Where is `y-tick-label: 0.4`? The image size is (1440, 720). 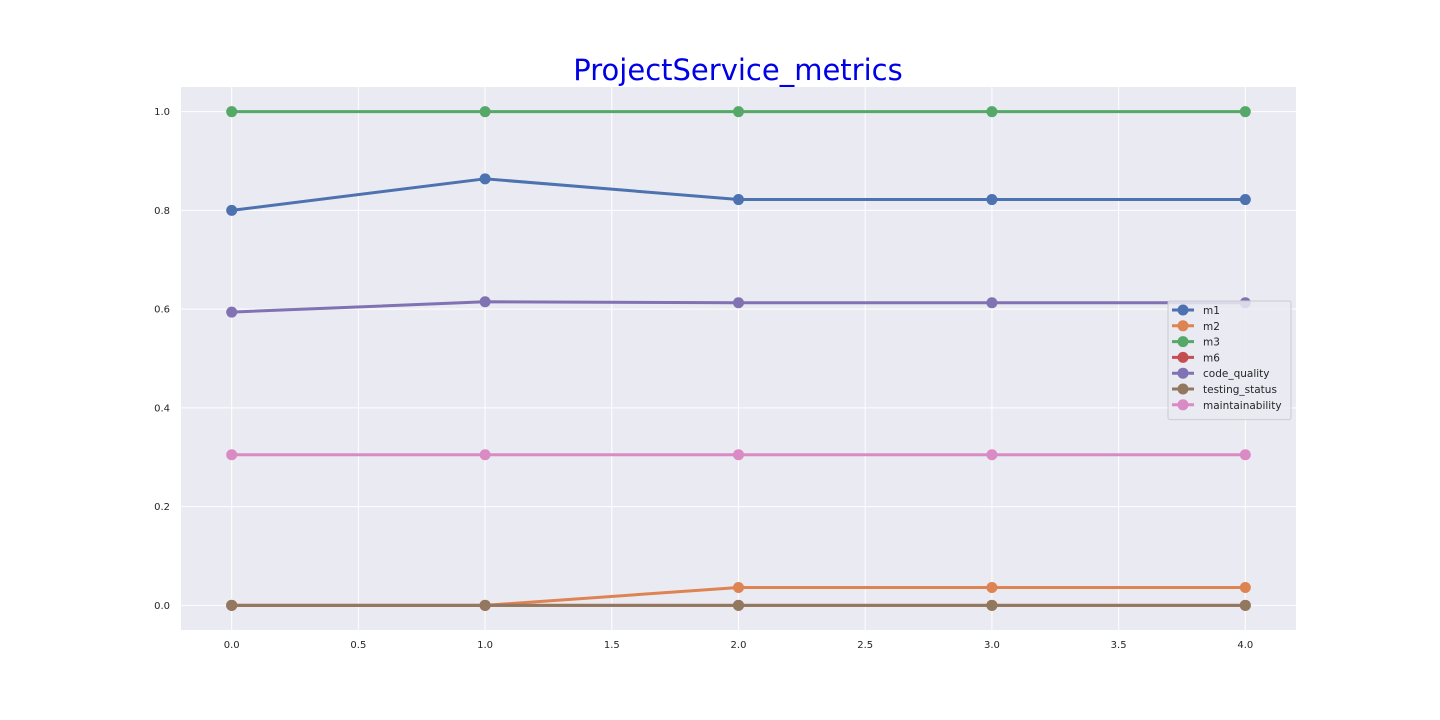
y-tick-label: 0.4 is located at coordinates (162, 408).